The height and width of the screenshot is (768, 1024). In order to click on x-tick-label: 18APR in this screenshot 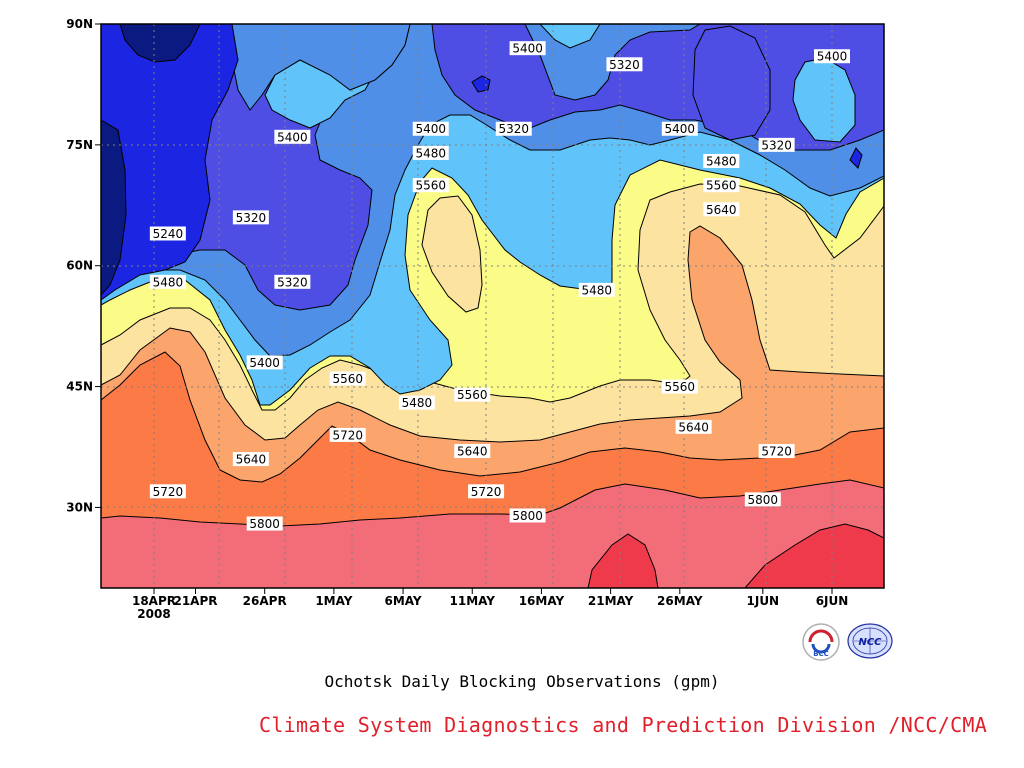, I will do `click(154, 601)`.